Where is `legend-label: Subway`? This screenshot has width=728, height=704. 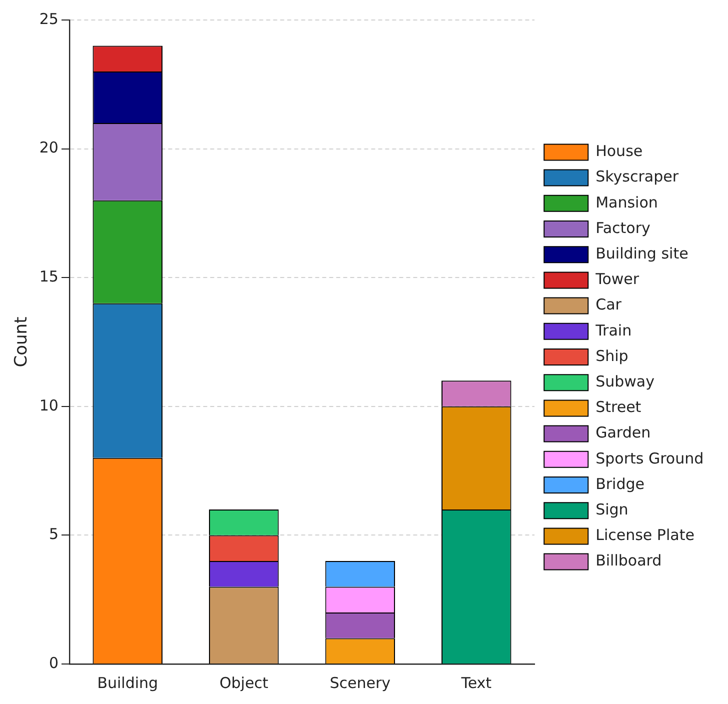 legend-label: Subway is located at coordinates (625, 381).